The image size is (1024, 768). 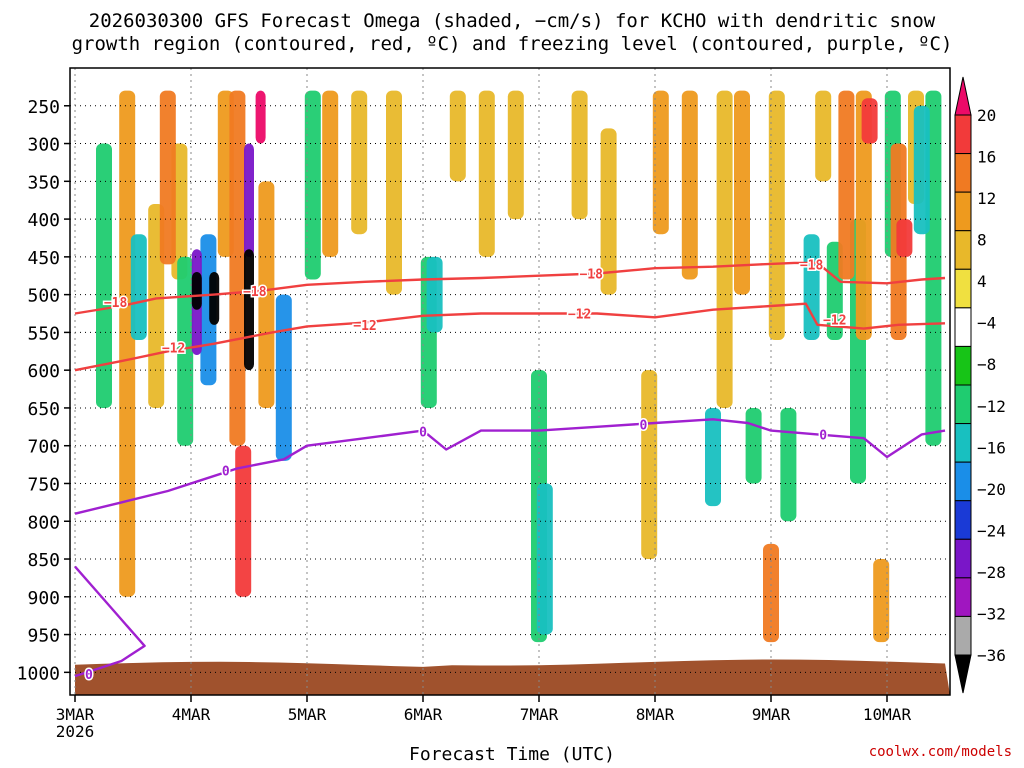 I want to click on y-tick-label: 700, so click(x=43, y=447).